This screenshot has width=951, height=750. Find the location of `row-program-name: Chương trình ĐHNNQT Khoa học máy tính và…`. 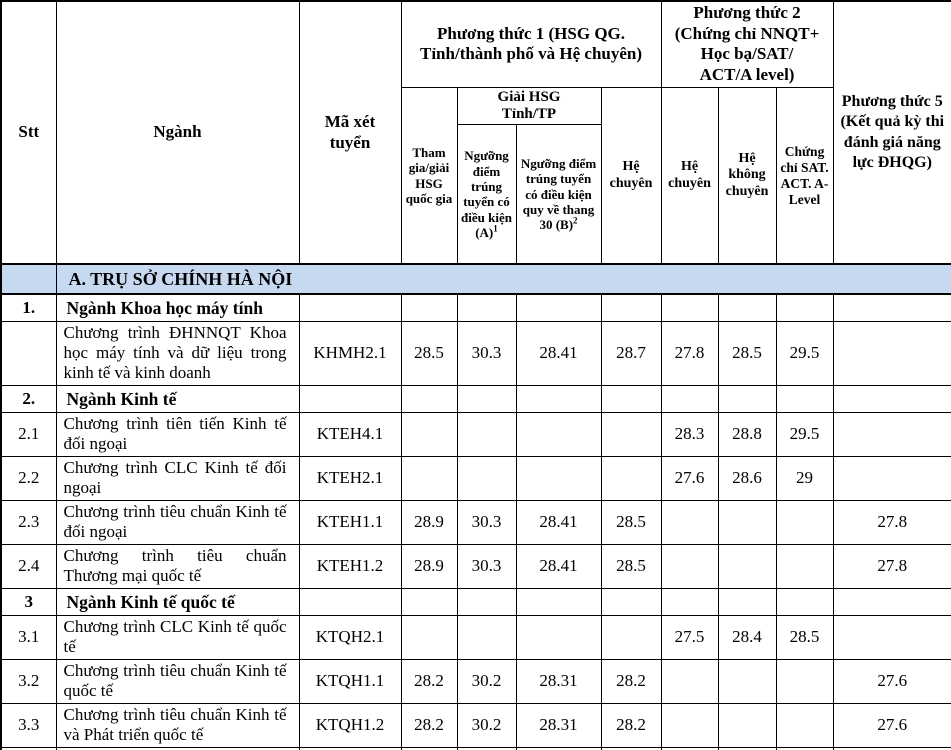

row-program-name: Chương trình ĐHNNQT Khoa học máy tính và… is located at coordinates (177, 353).